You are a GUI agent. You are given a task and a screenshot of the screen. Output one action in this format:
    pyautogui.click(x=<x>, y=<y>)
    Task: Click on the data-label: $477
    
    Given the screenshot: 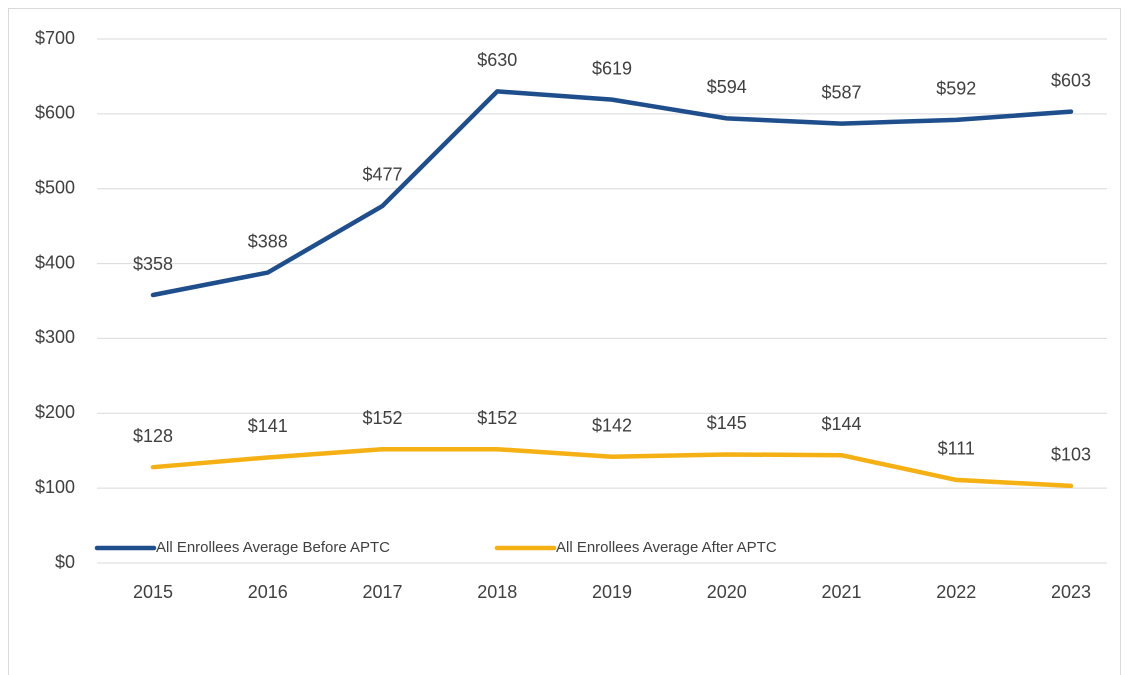 What is the action you would take?
    pyautogui.click(x=382, y=175)
    